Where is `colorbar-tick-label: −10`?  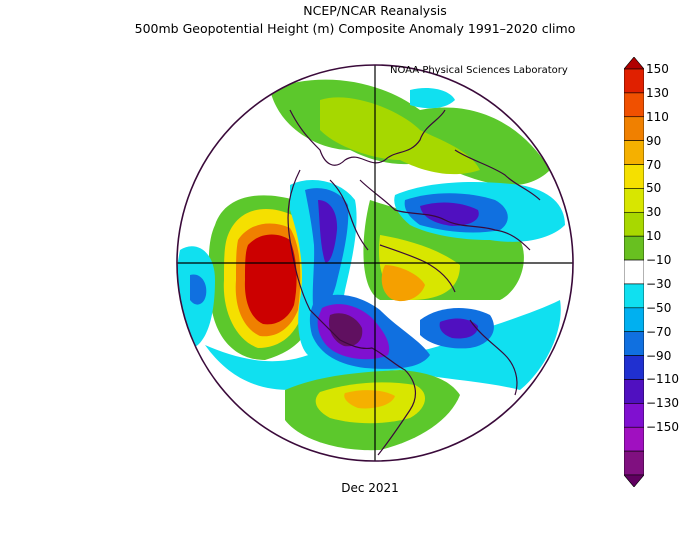 colorbar-tick-label: −10 is located at coordinates (659, 260).